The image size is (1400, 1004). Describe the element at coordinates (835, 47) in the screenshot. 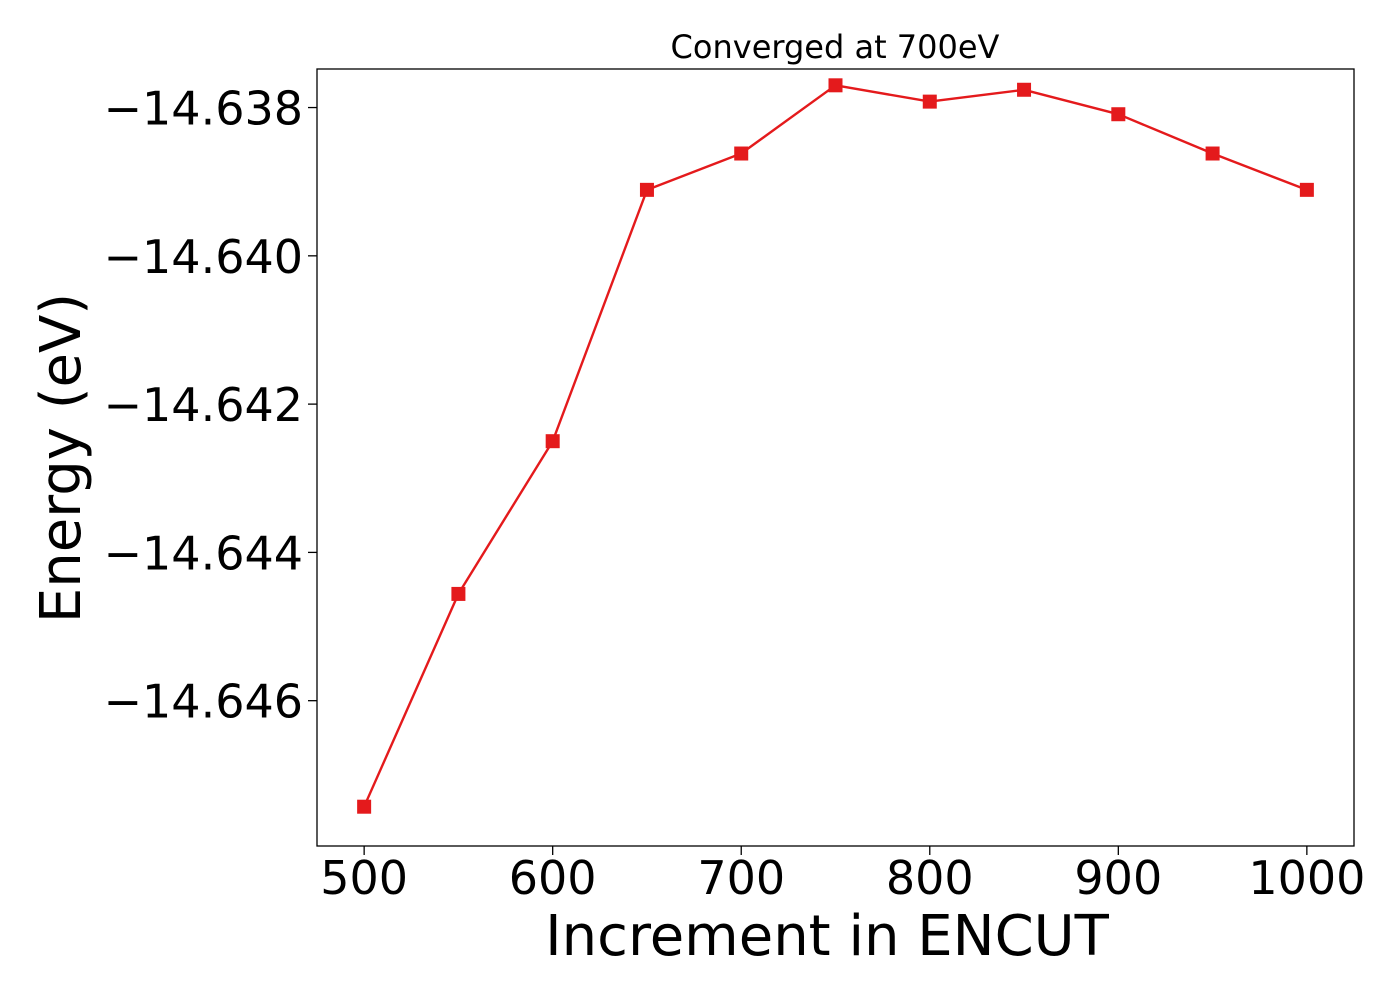

I see `chart-title: Converged at 700eV` at that location.